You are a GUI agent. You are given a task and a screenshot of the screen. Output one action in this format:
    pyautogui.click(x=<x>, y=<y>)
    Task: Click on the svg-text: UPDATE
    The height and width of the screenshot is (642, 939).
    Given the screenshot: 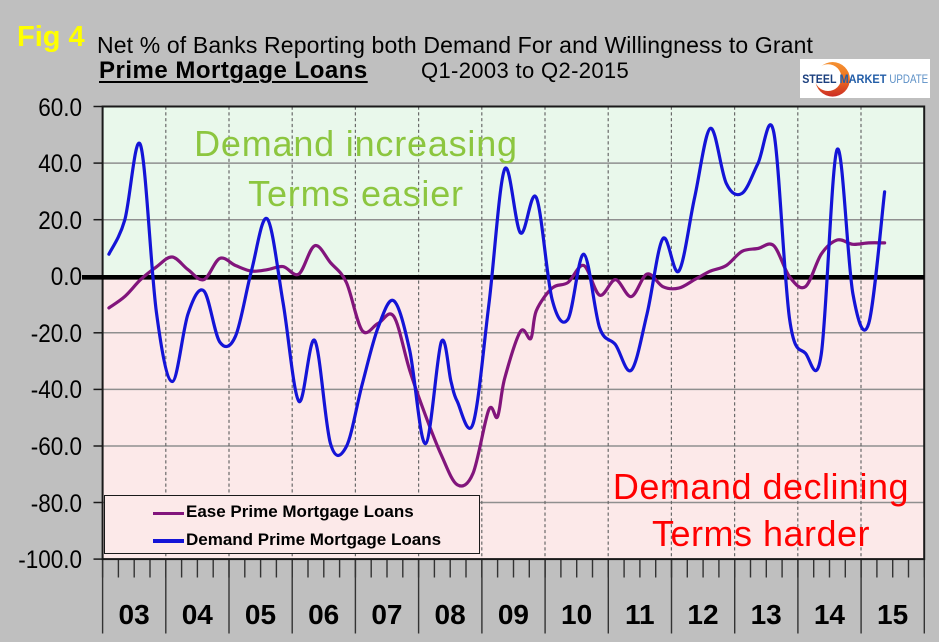 What is the action you would take?
    pyautogui.click(x=908, y=79)
    